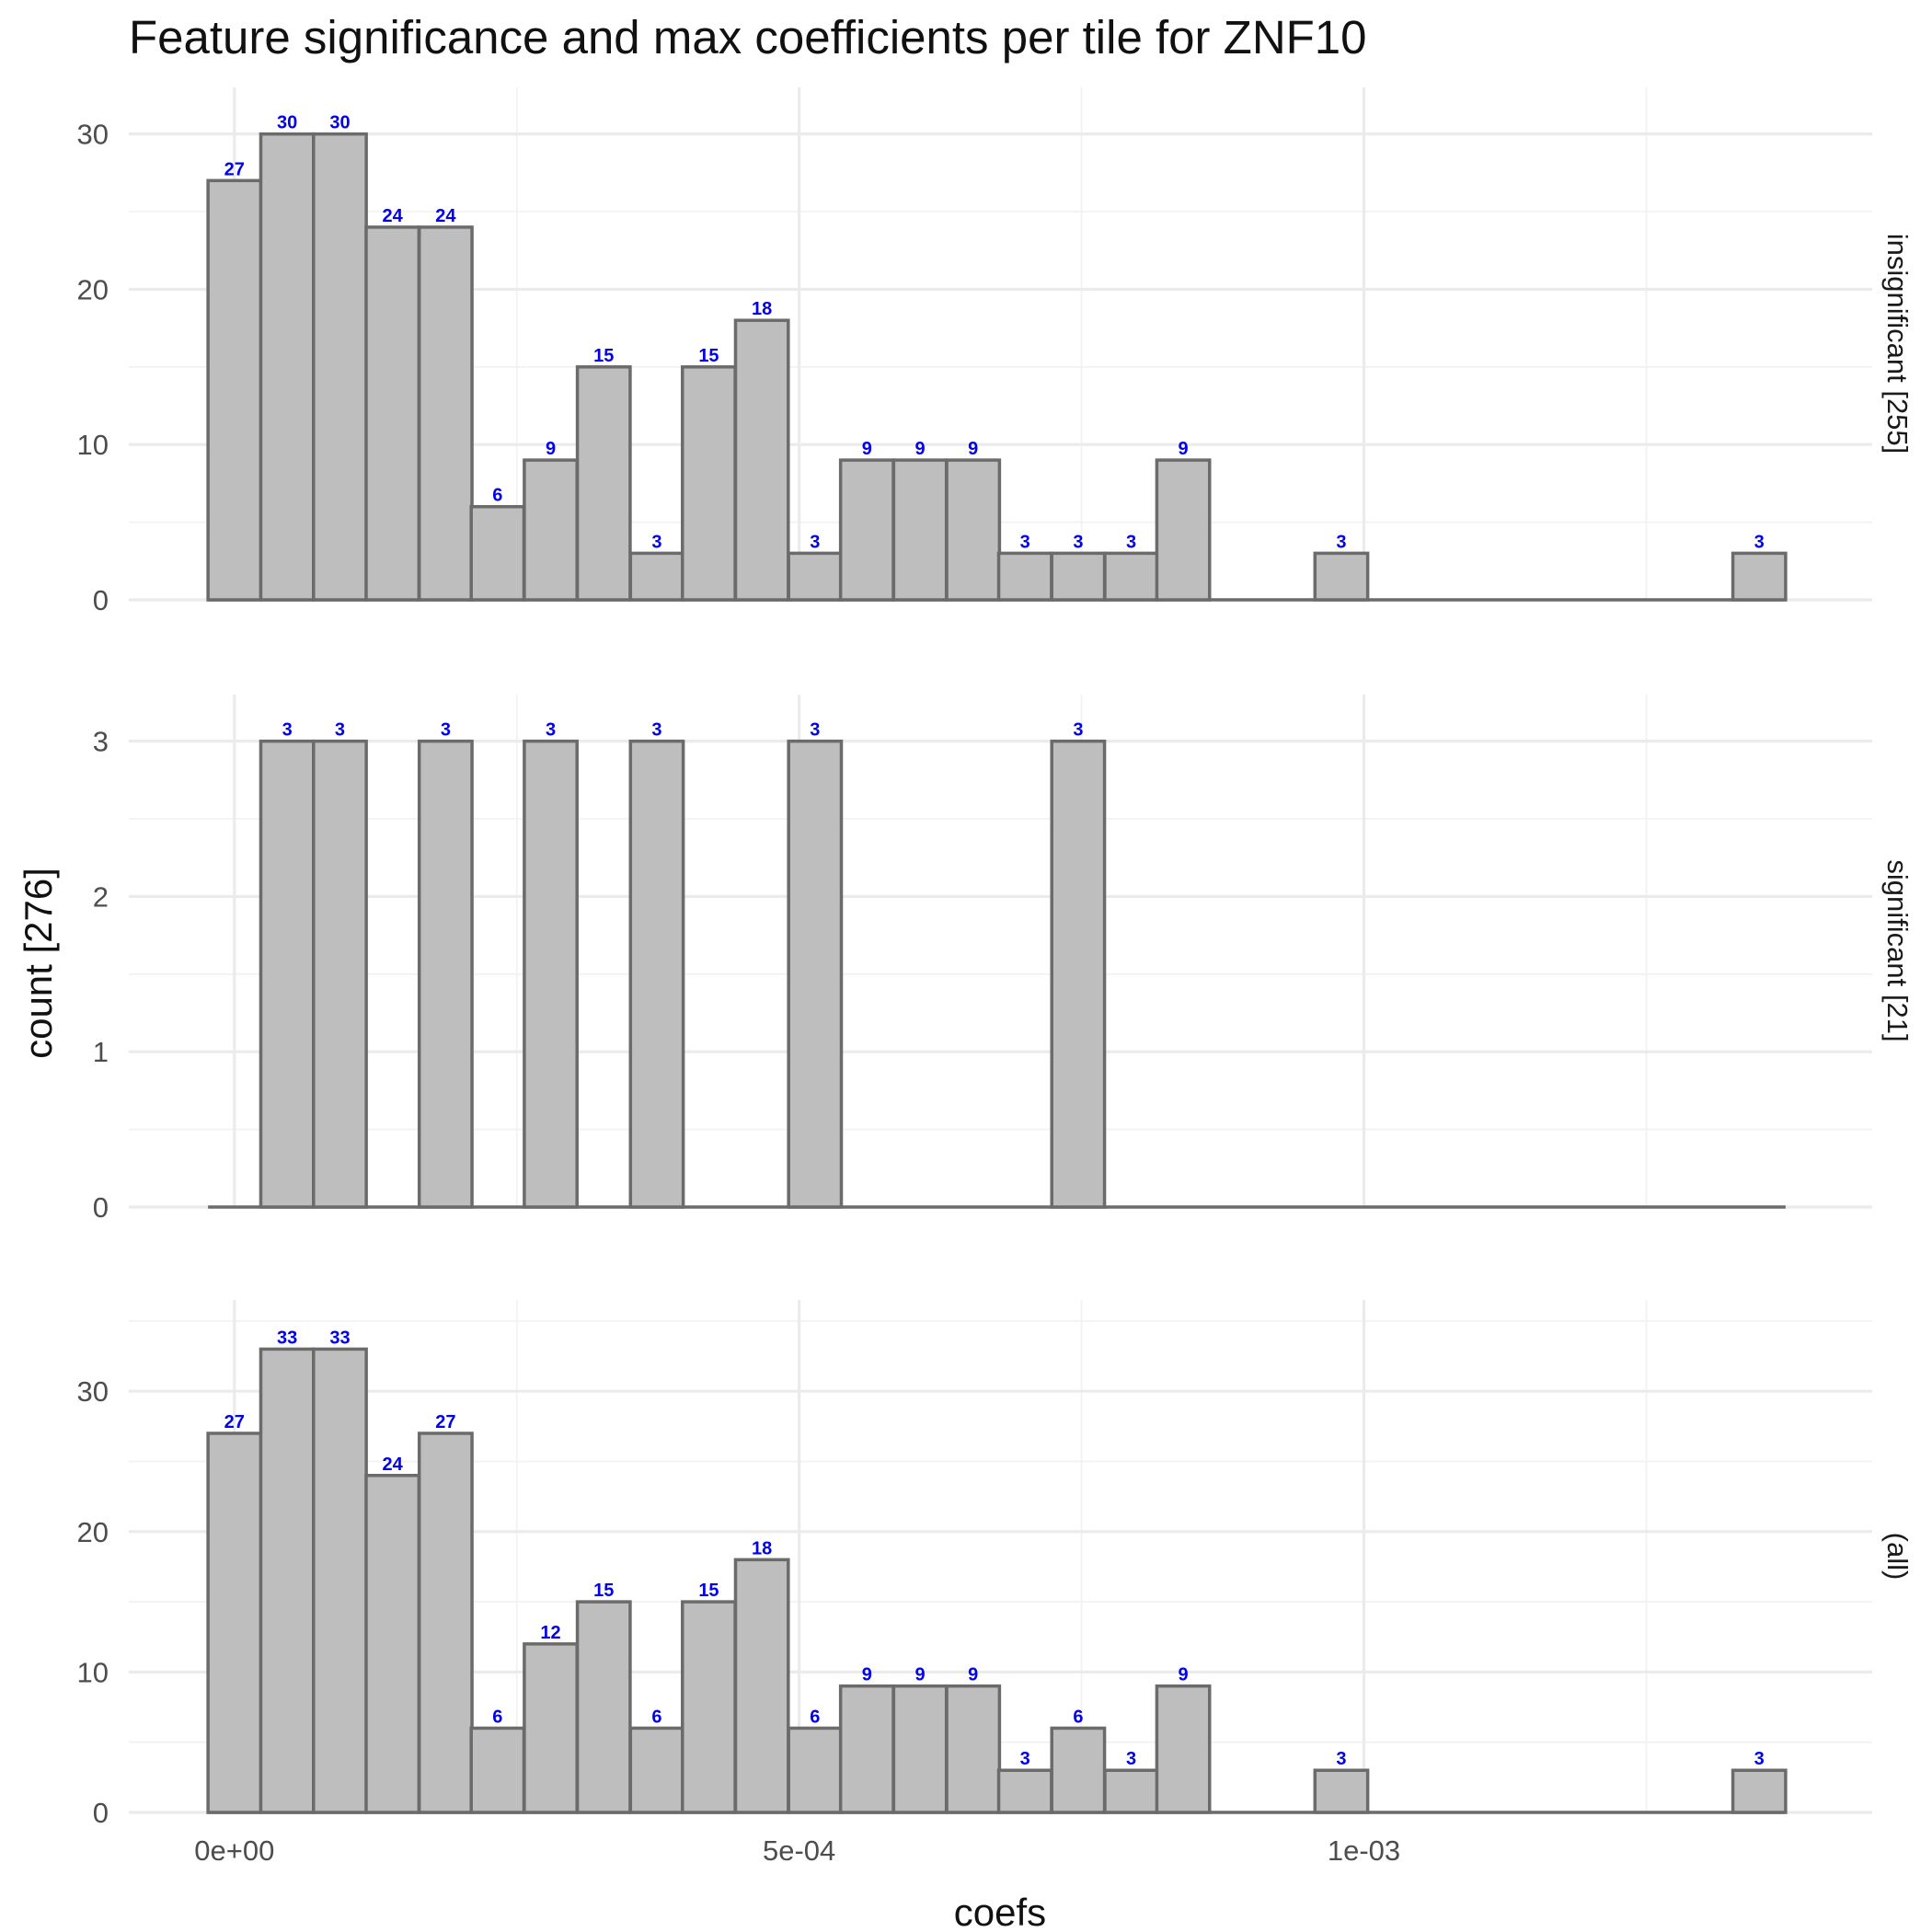  What do you see at coordinates (1364, 1850) in the screenshot?
I see `x-tick-label: 1e-03` at bounding box center [1364, 1850].